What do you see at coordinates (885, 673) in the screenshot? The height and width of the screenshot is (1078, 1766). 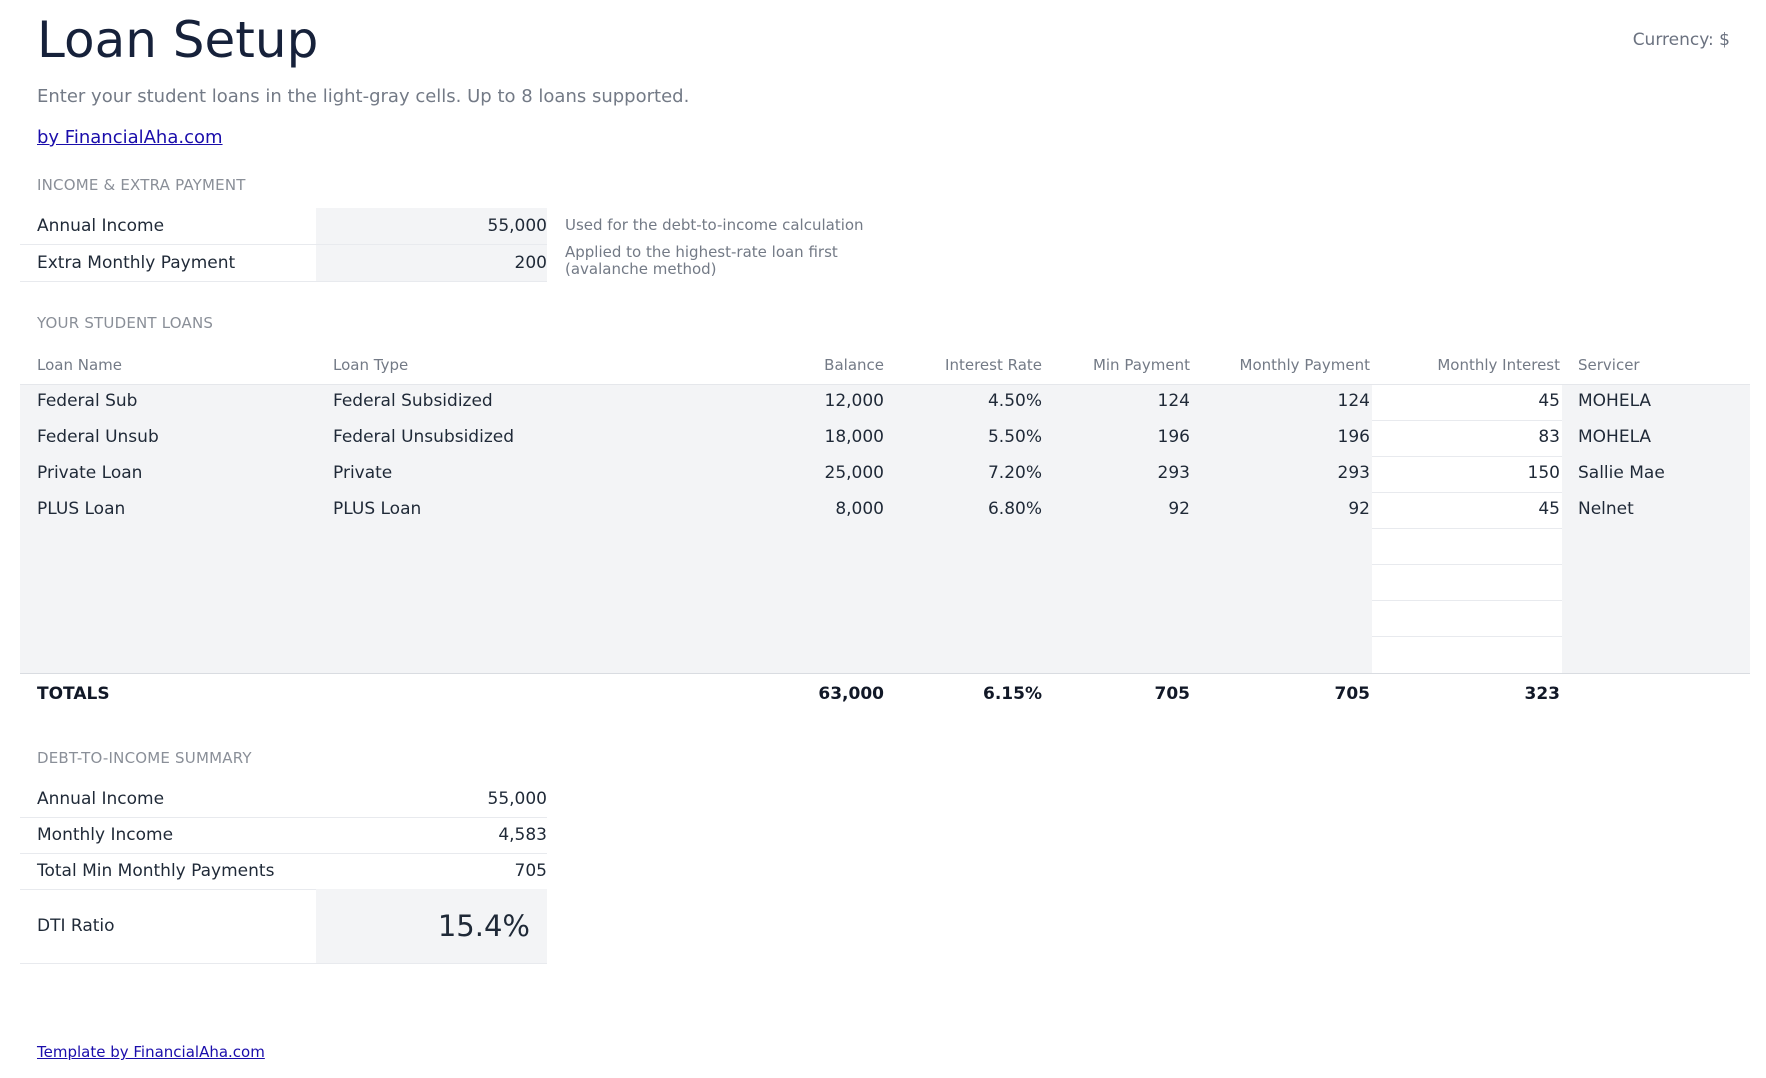 I see `totals-divider` at bounding box center [885, 673].